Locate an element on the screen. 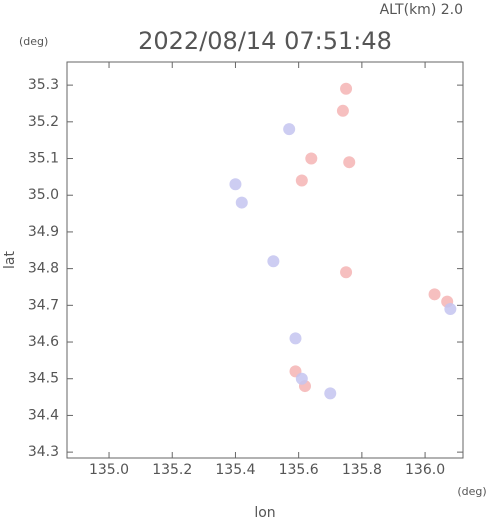 The image size is (491, 521). y-tick-label: 34.3 is located at coordinates (43, 452).